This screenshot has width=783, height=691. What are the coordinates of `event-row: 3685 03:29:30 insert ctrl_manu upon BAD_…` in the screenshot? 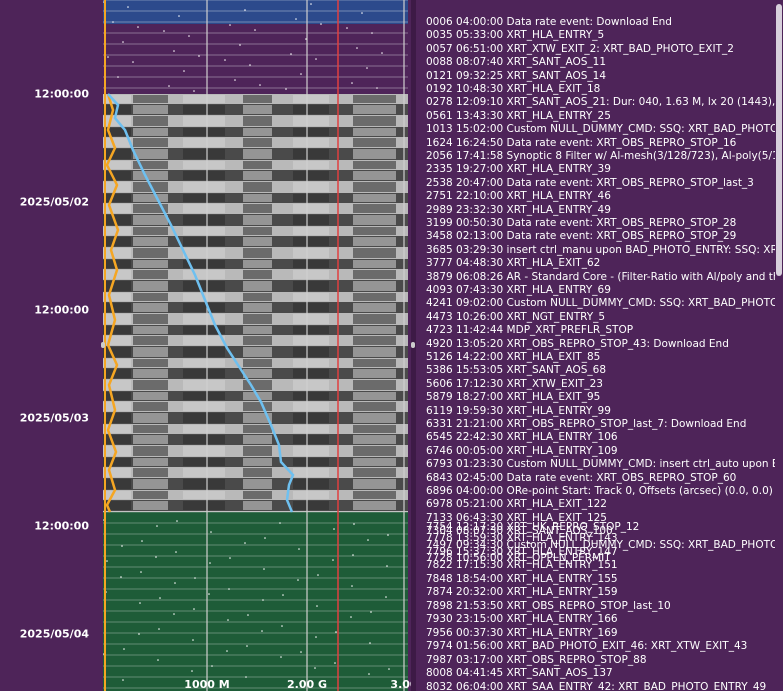 It's located at (600, 249).